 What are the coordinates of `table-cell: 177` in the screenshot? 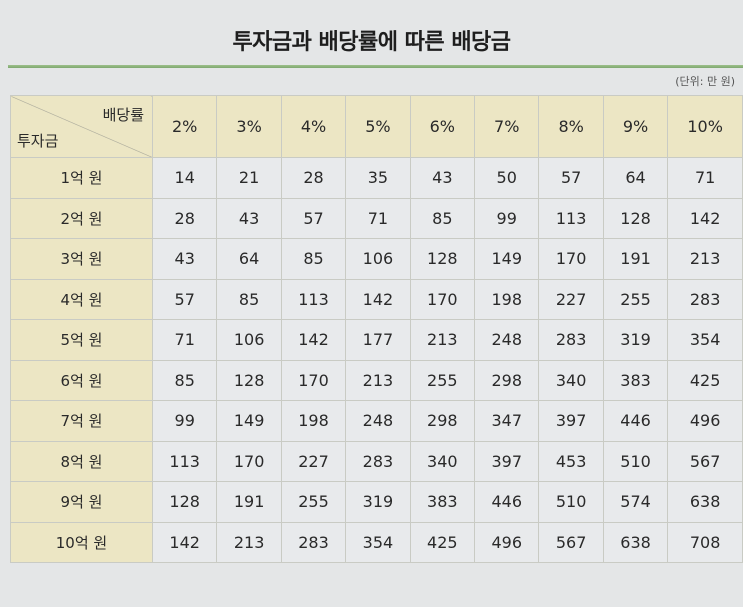 It's located at (378, 340).